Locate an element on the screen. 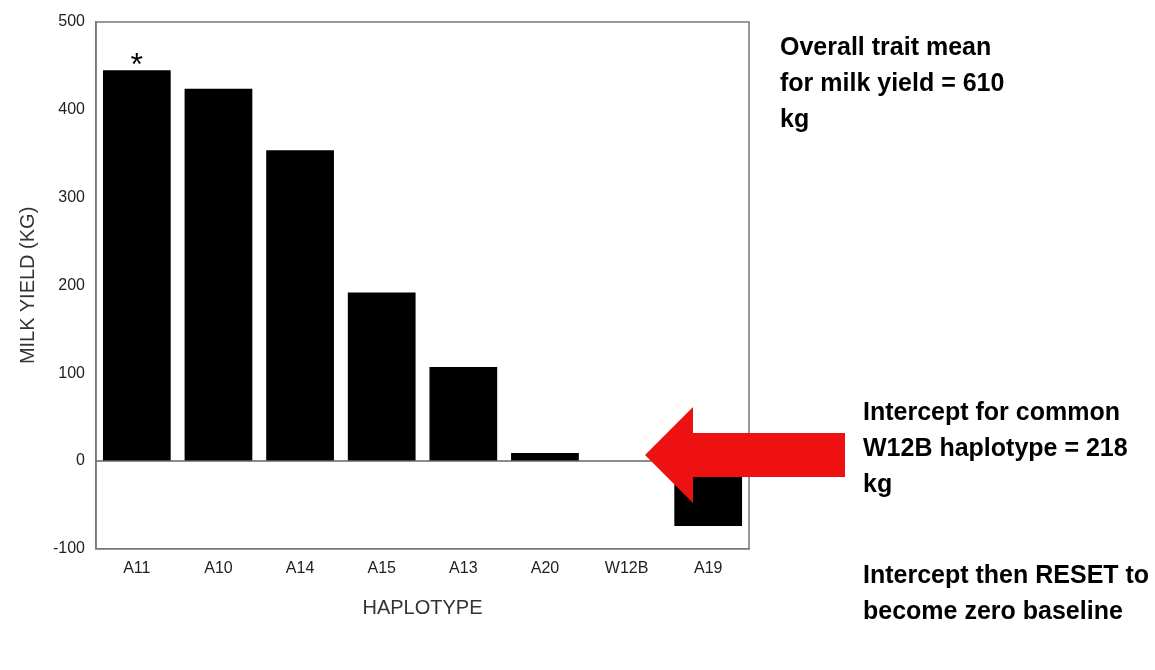 The height and width of the screenshot is (670, 1155). text: Intercept for common W12B haplotype = 218 kg is located at coordinates (996, 447).